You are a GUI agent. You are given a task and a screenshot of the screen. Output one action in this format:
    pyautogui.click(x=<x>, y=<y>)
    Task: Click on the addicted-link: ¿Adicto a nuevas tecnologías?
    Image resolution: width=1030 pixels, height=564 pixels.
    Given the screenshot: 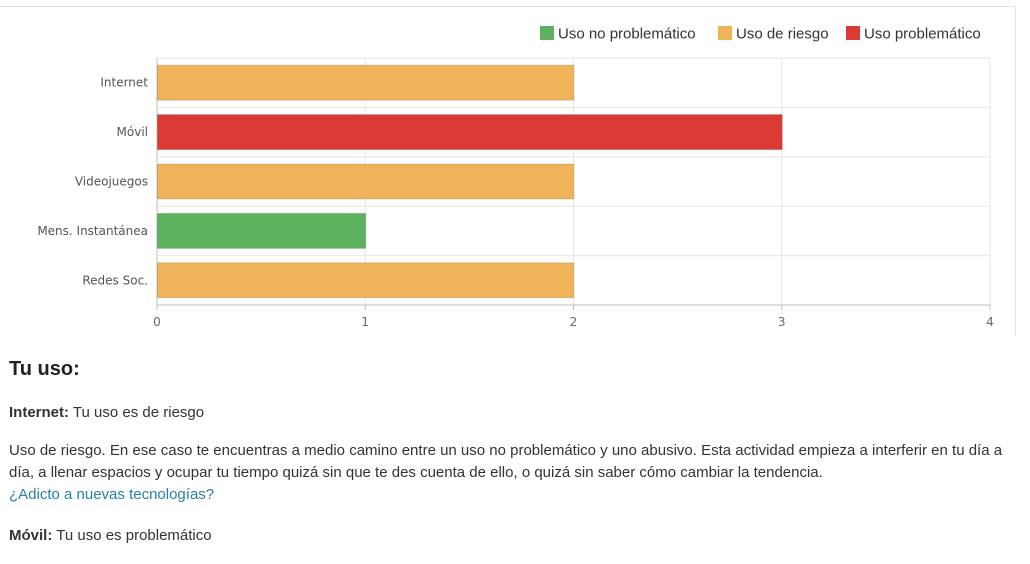 What is the action you would take?
    pyautogui.click(x=112, y=494)
    